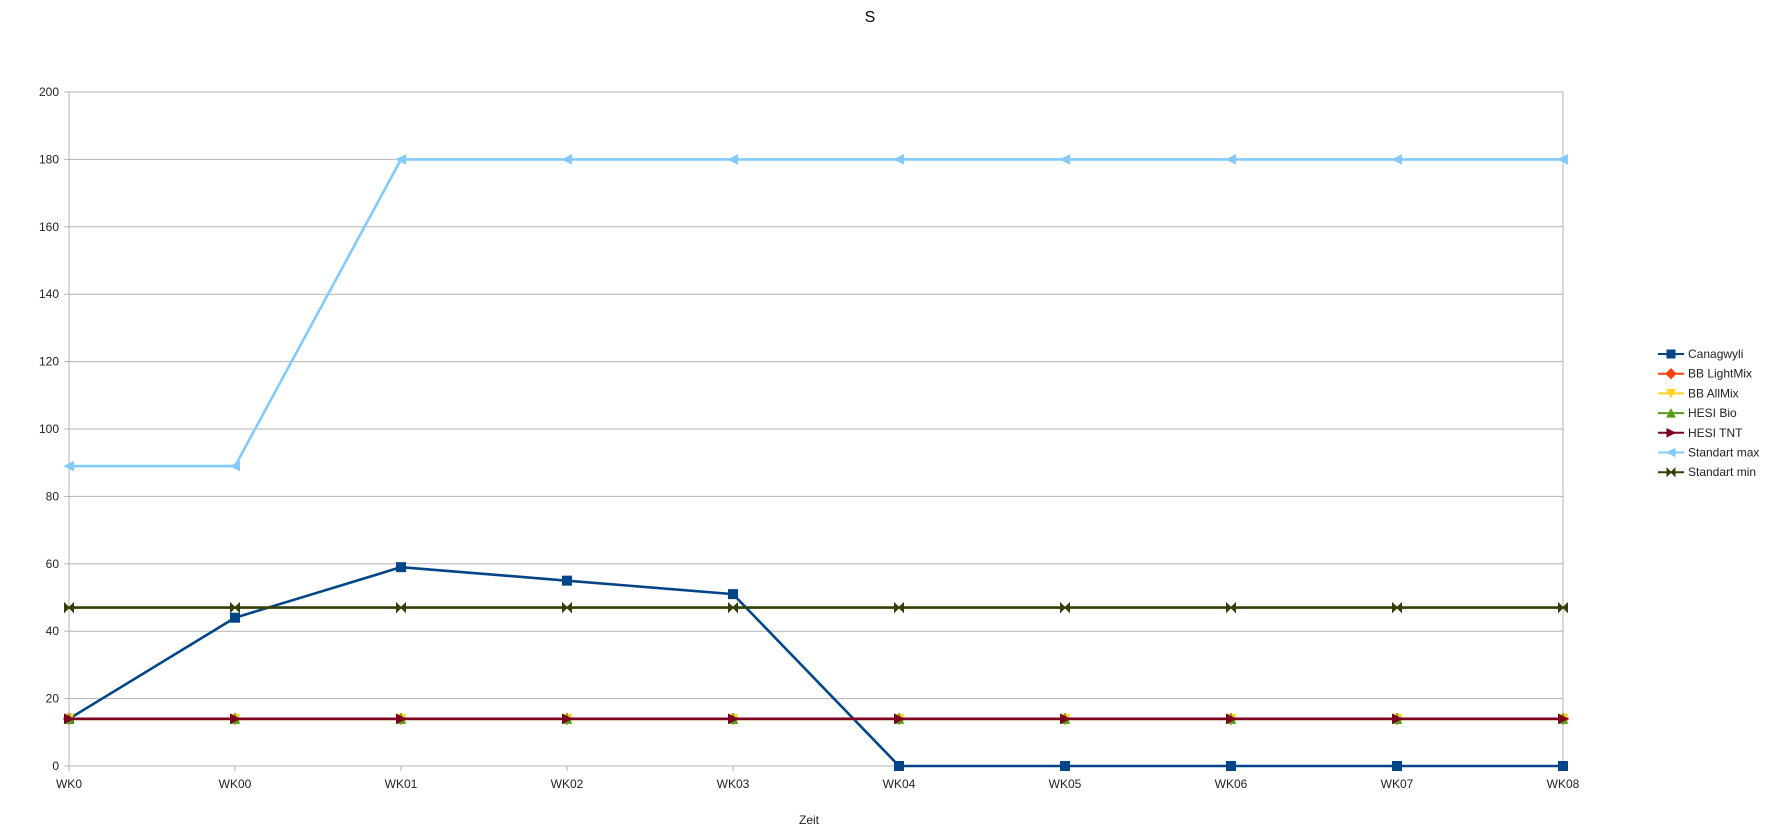 Image resolution: width=1773 pixels, height=839 pixels. Describe the element at coordinates (53, 631) in the screenshot. I see `y-tick-label: 40` at that location.